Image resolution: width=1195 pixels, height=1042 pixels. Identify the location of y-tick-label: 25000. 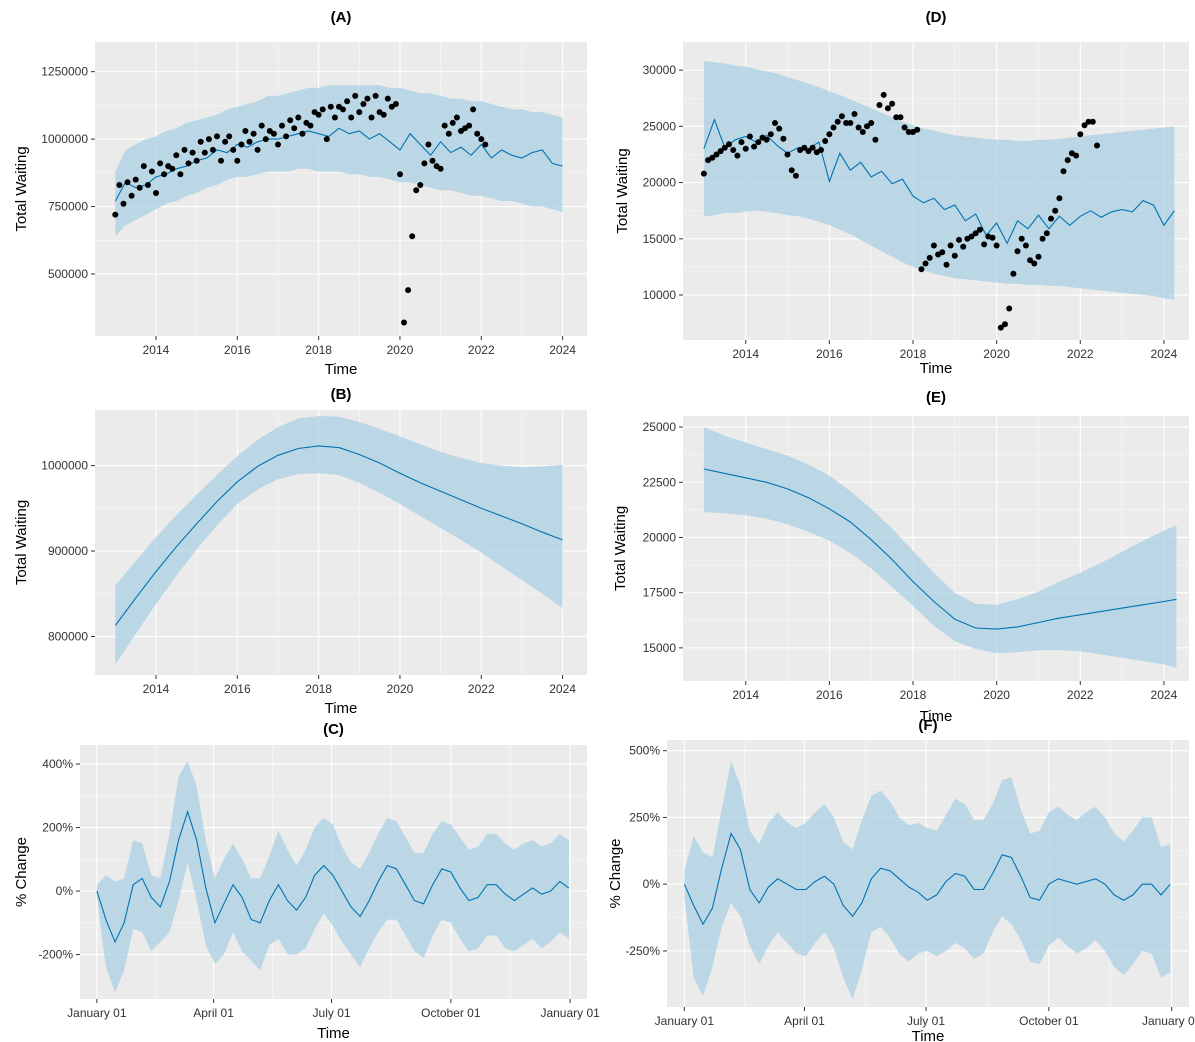
(660, 126).